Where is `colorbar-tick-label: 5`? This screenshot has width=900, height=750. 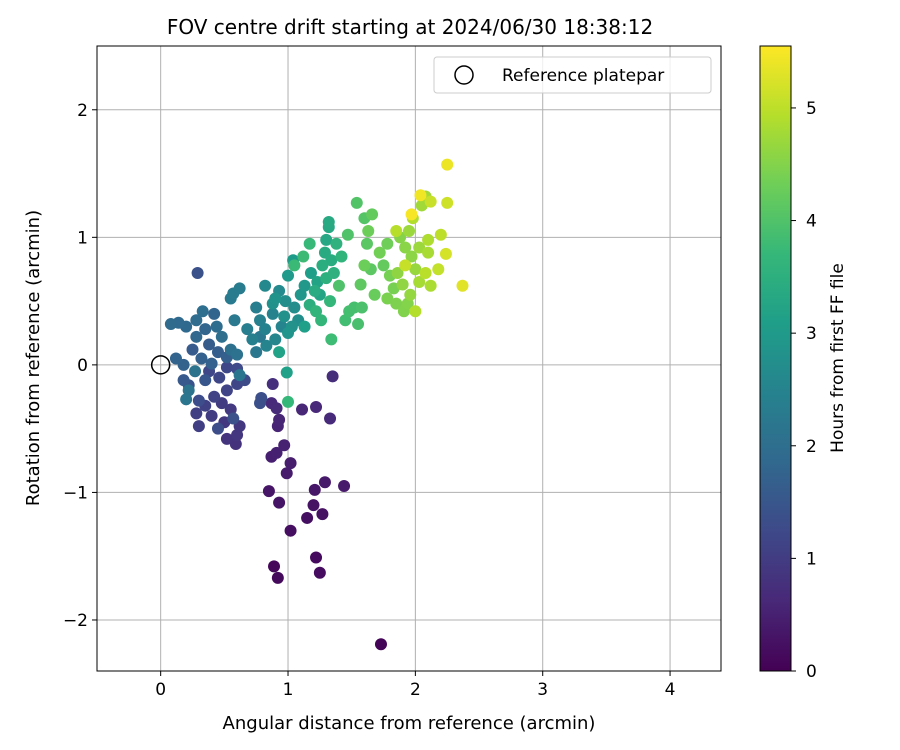 colorbar-tick-label: 5 is located at coordinates (811, 109).